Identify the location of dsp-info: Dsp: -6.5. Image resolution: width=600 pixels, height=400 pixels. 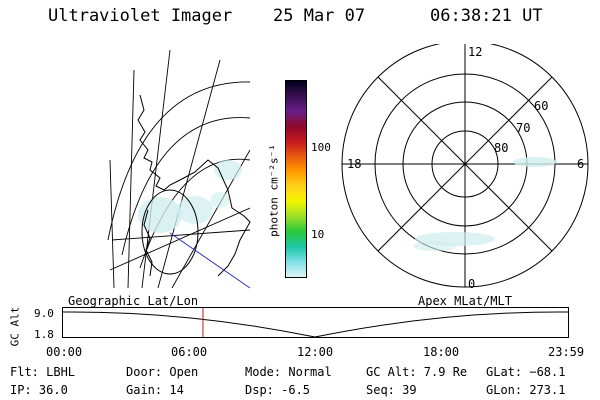
(278, 390).